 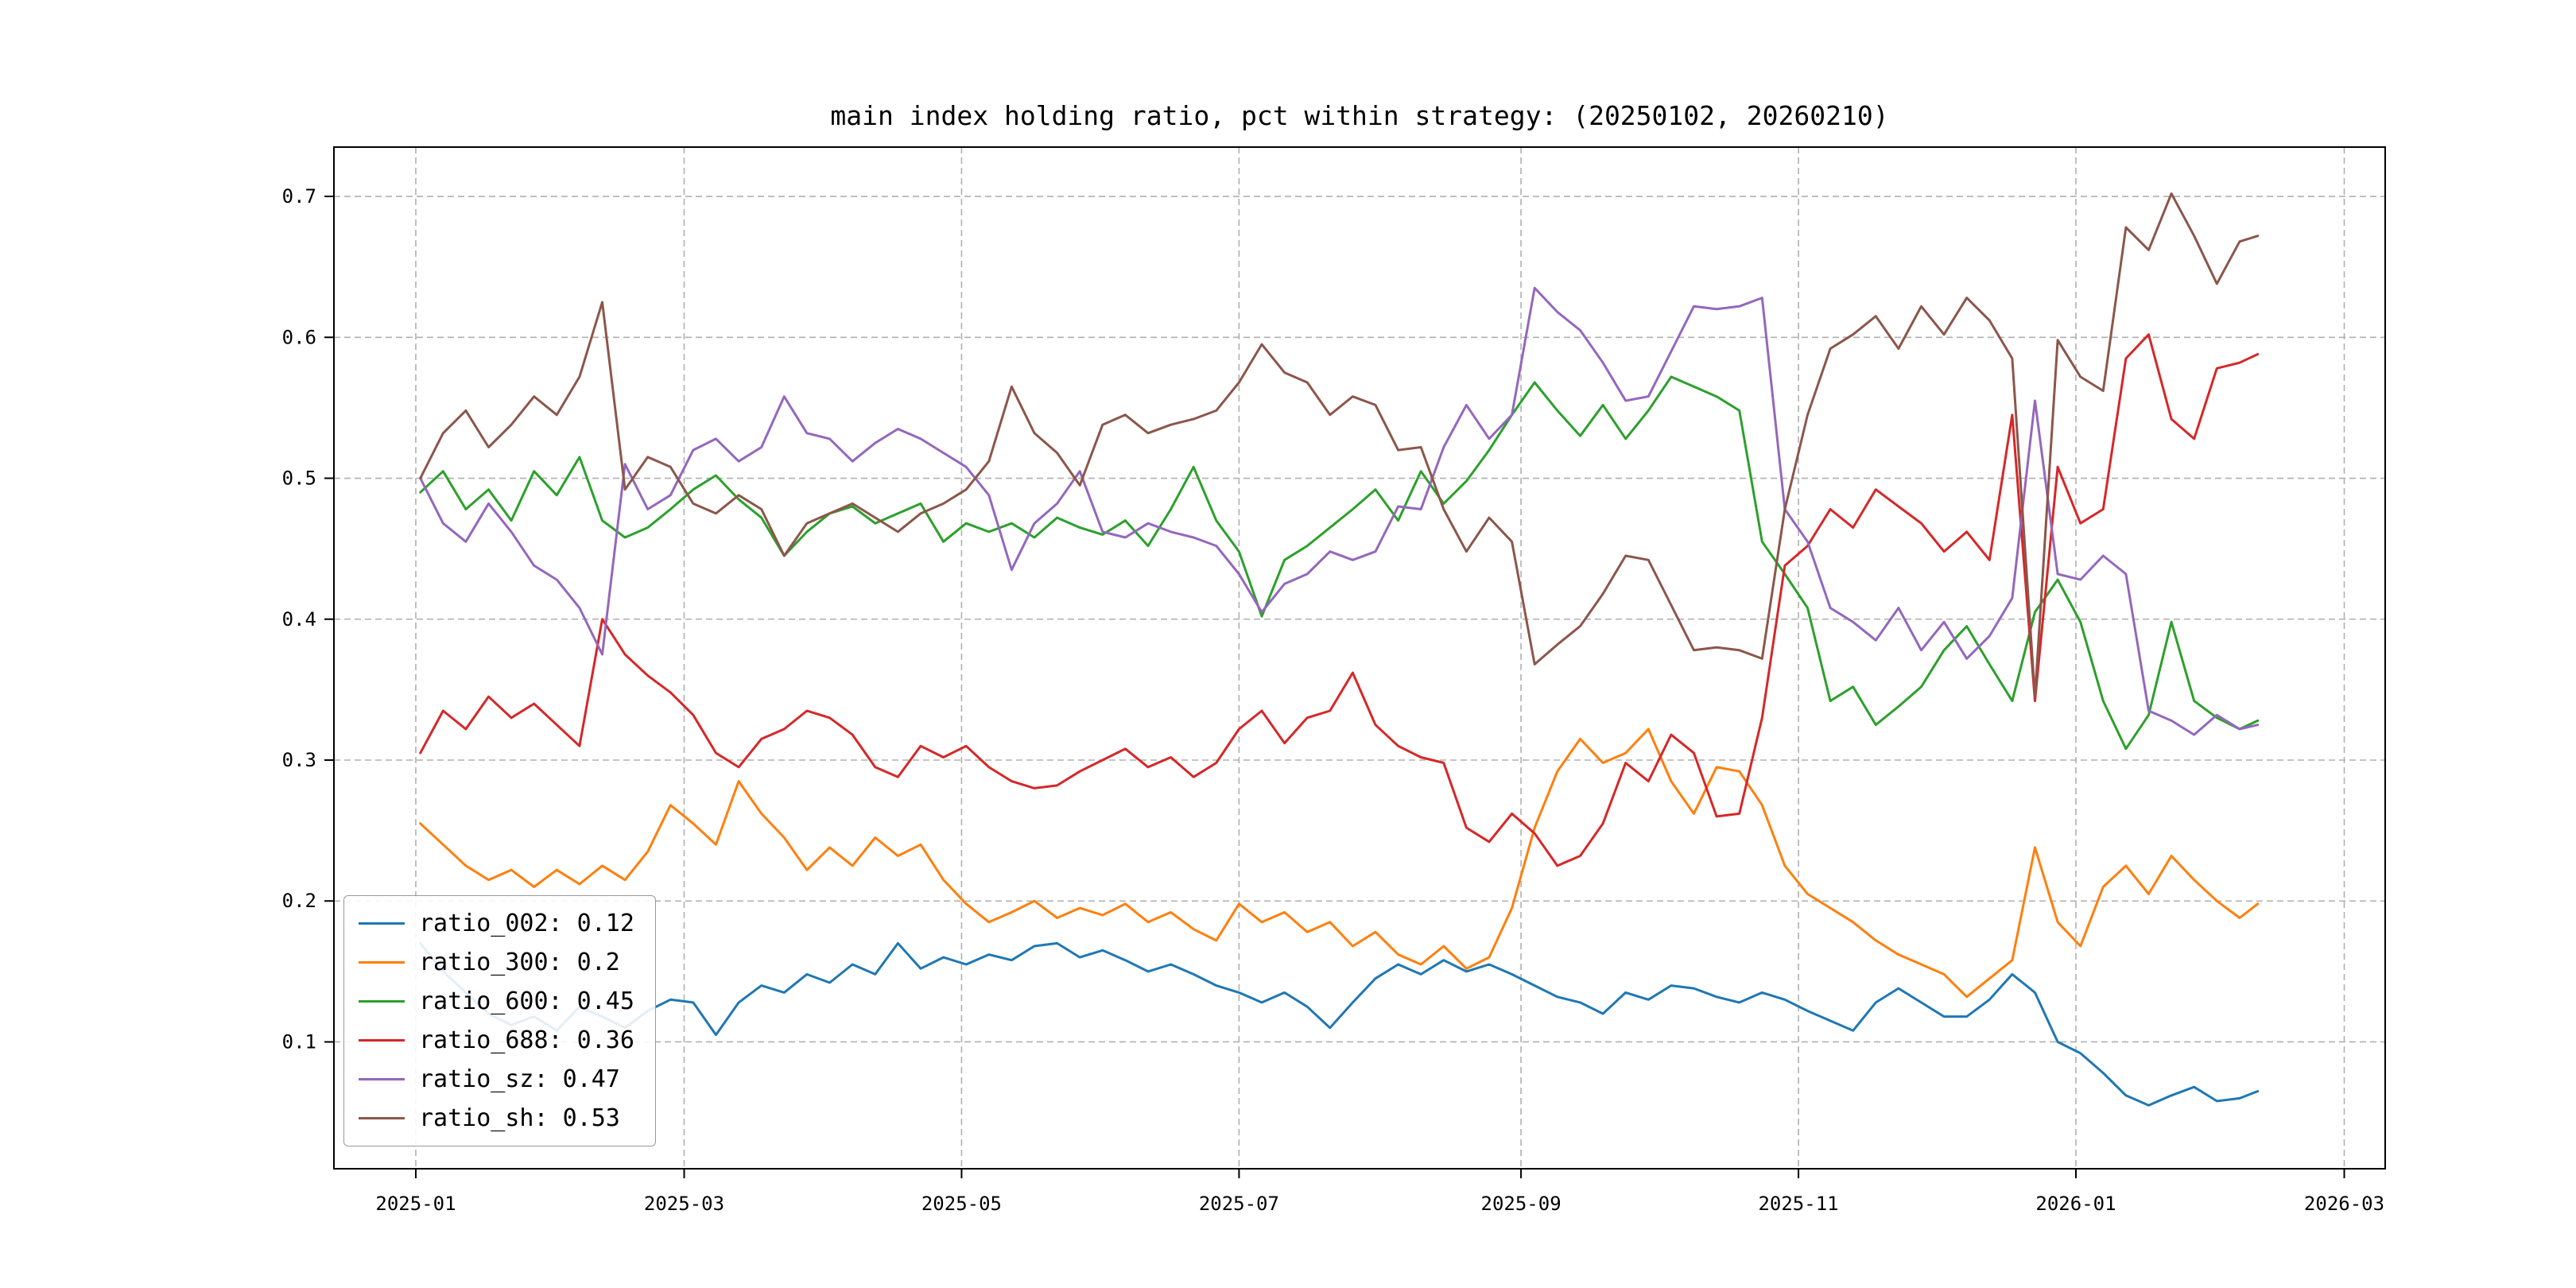 What do you see at coordinates (526, 1040) in the screenshot?
I see `legend-label-ratio_688: ratio_688: 0.36` at bounding box center [526, 1040].